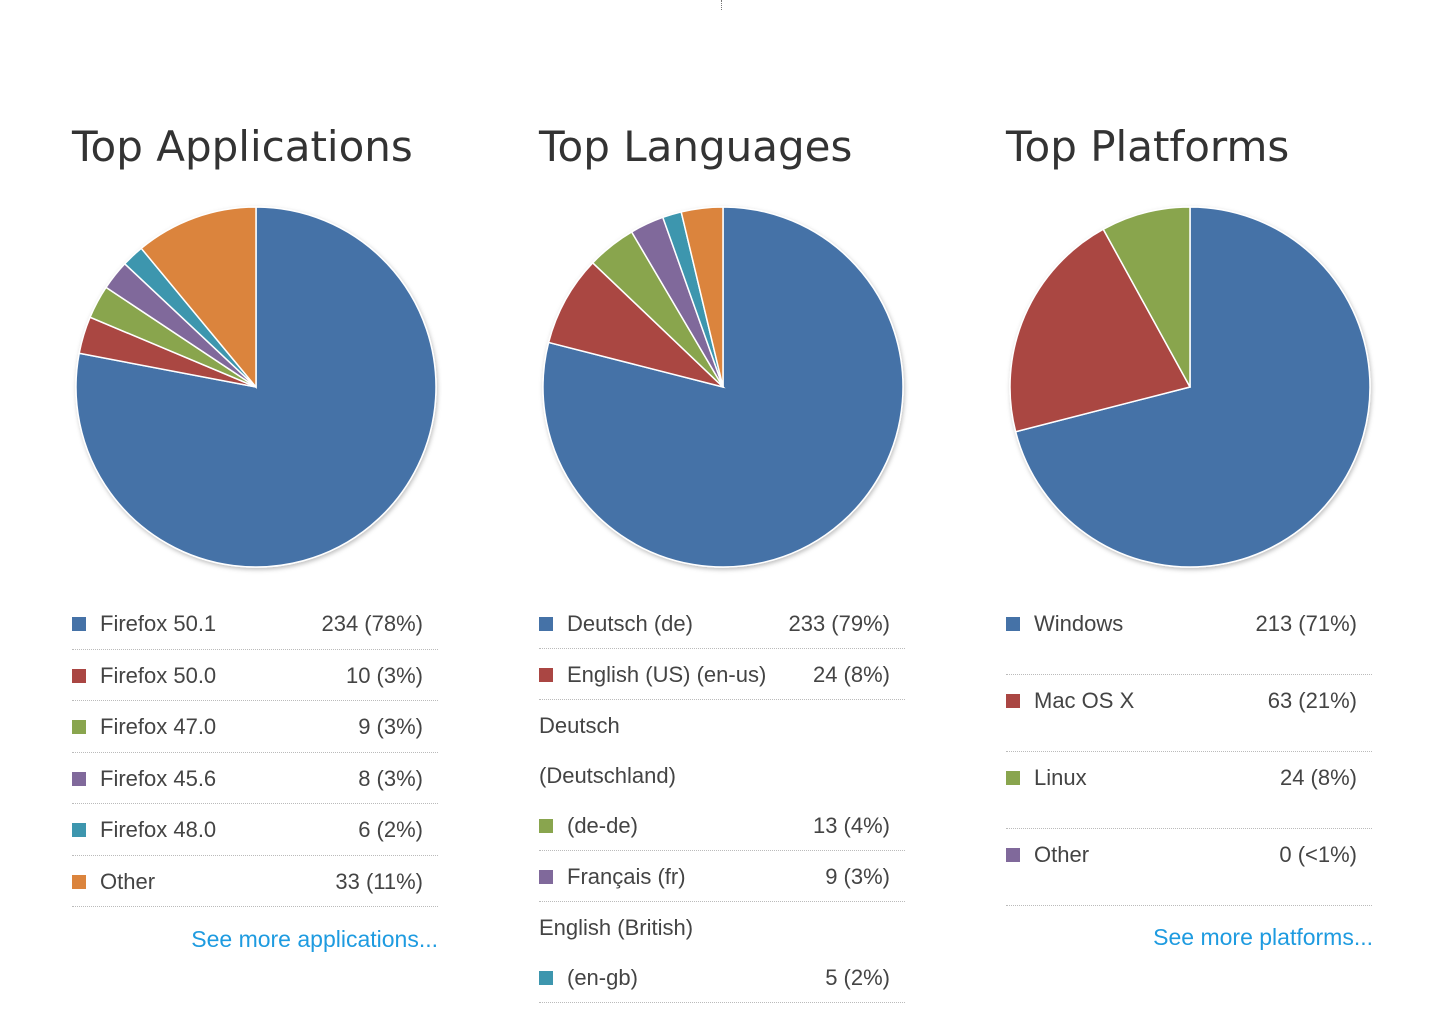  Describe the element at coordinates (255, 727) in the screenshot. I see `legend-item: Firefox 47.0 9 (3%)` at that location.